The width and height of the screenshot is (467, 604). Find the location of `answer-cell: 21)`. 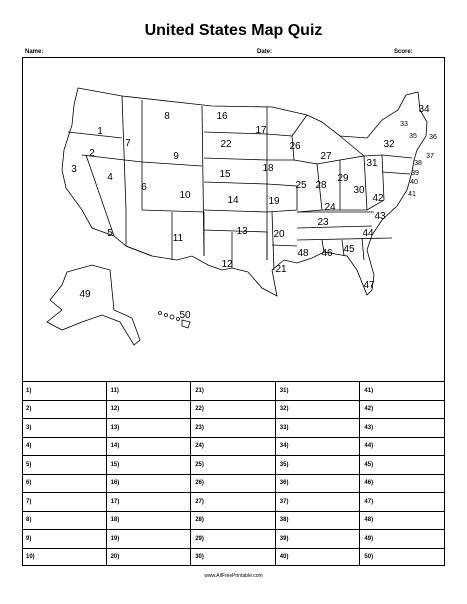

answer-cell: 21) is located at coordinates (233, 390).